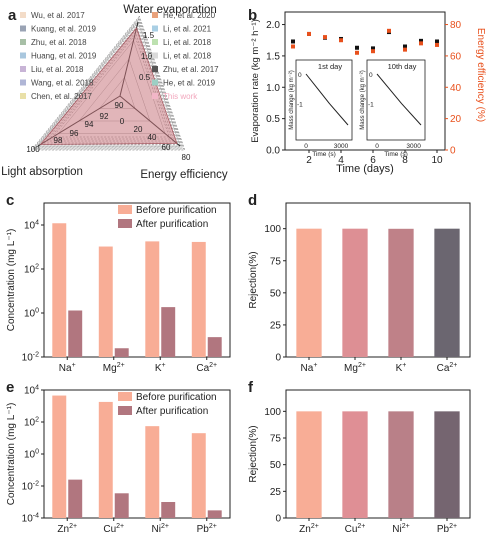 Image resolution: width=491 pixels, height=550 pixels. I want to click on x-tick-label-d: K+, so click(401, 368).